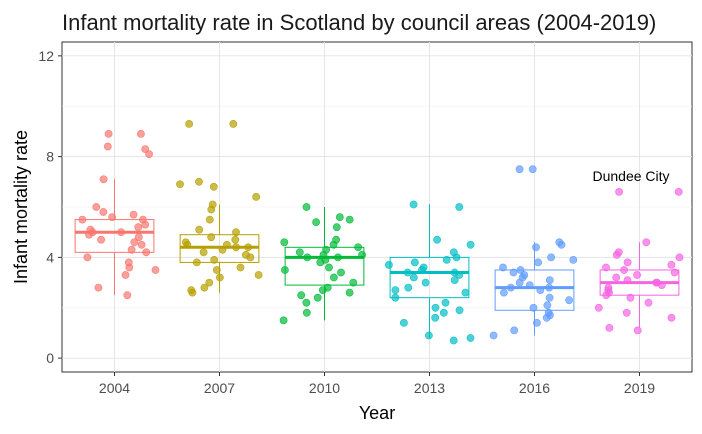 This screenshot has height=434, width=702. What do you see at coordinates (639, 285) in the screenshot?
I see `box-2019` at bounding box center [639, 285].